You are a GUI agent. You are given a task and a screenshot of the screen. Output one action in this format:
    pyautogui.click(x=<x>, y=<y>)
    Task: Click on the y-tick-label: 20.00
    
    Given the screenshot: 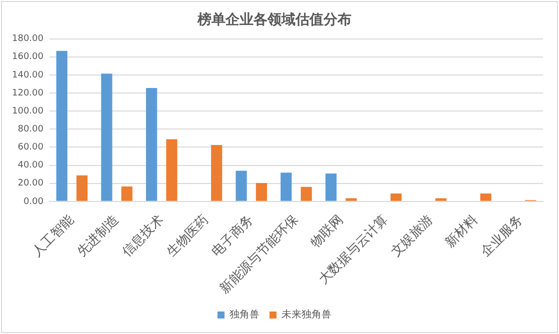 What is the action you would take?
    pyautogui.click(x=31, y=183)
    